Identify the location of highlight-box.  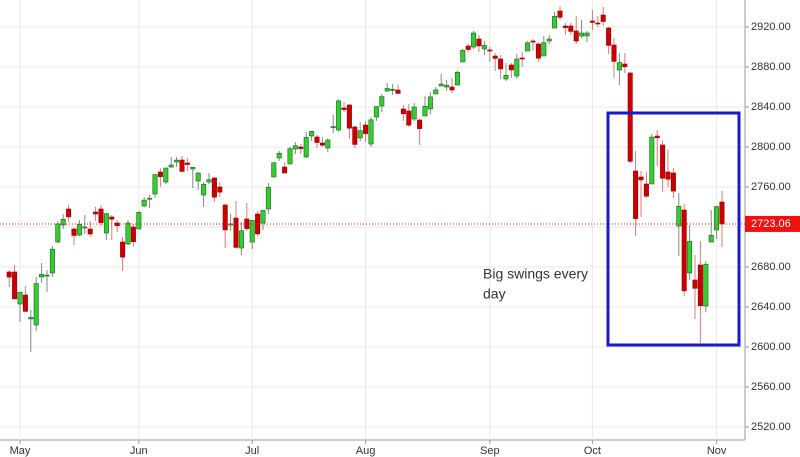
(673, 229).